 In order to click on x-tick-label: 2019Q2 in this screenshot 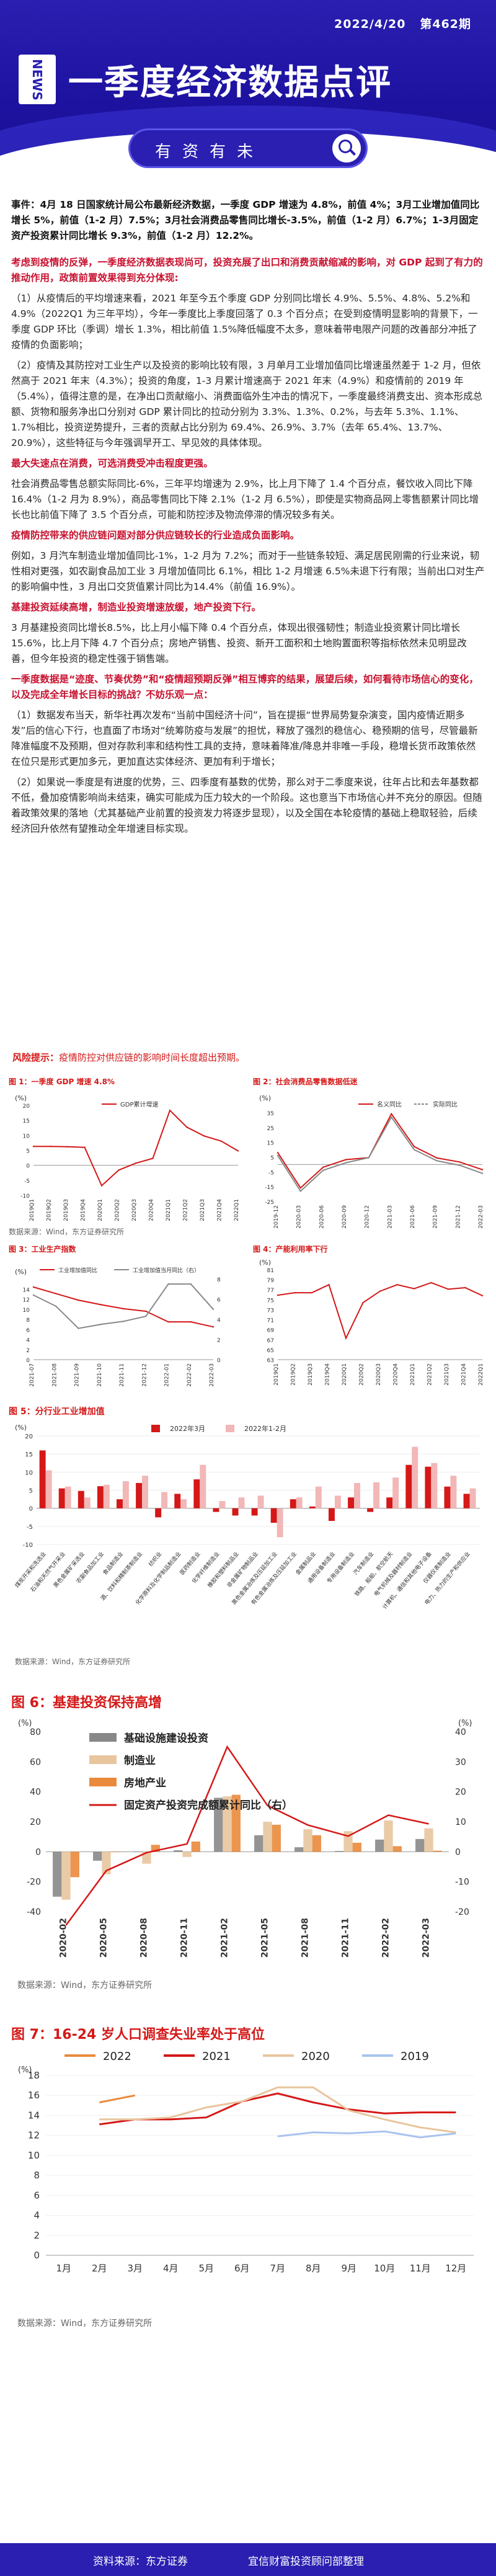, I will do `click(294, 1375)`.